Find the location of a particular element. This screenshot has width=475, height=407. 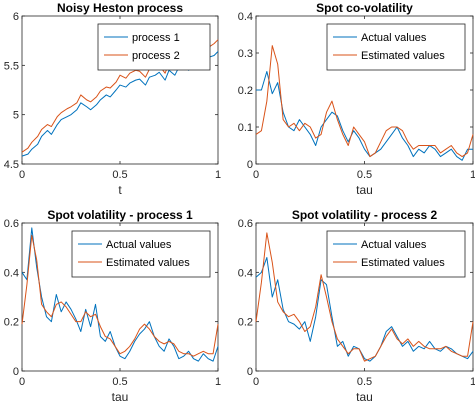

x-axis-label: t is located at coordinates (120, 190).